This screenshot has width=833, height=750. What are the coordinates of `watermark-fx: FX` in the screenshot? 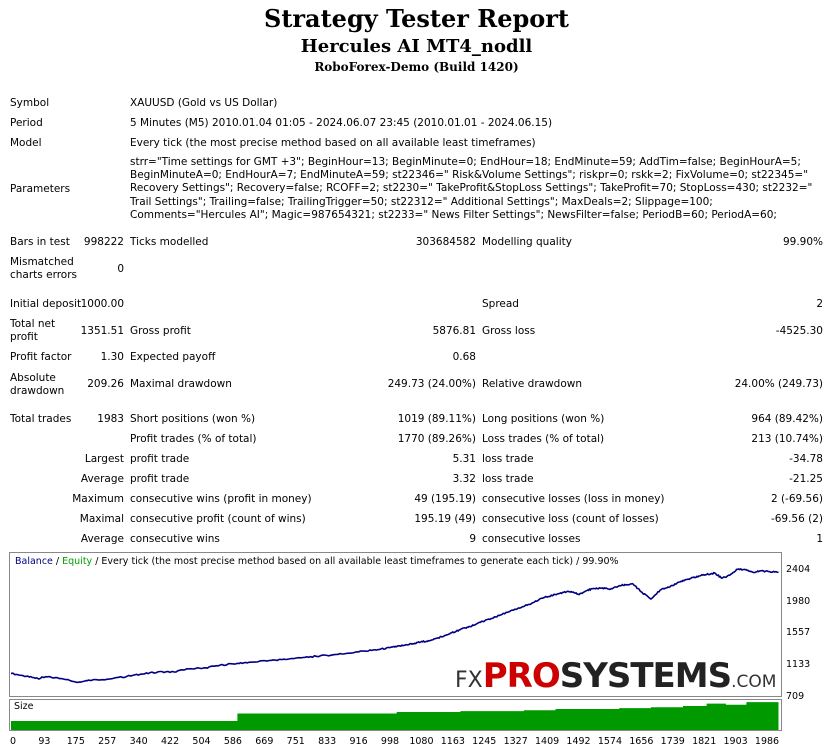 It's located at (469, 680).